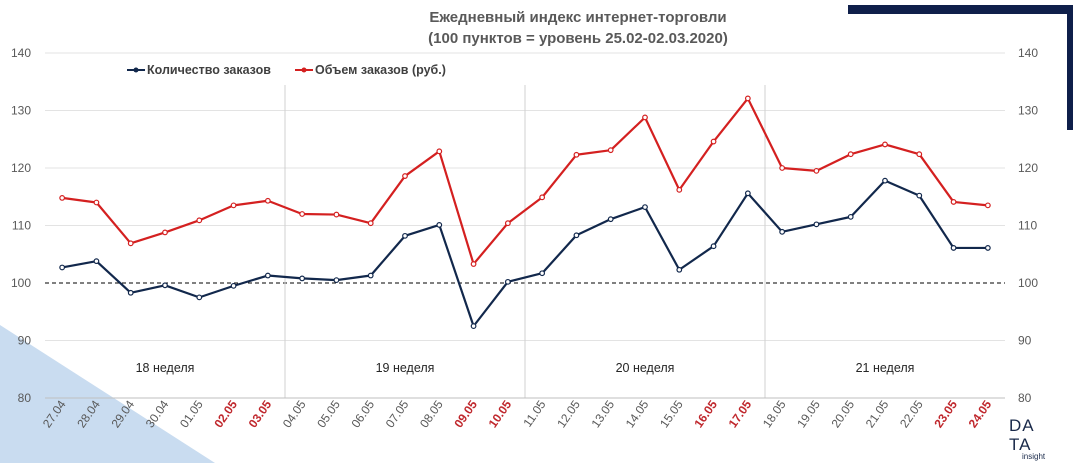 This screenshot has height=463, width=1073. What do you see at coordinates (165, 285) in the screenshot?
I see `series-1-point-30.04` at bounding box center [165, 285].